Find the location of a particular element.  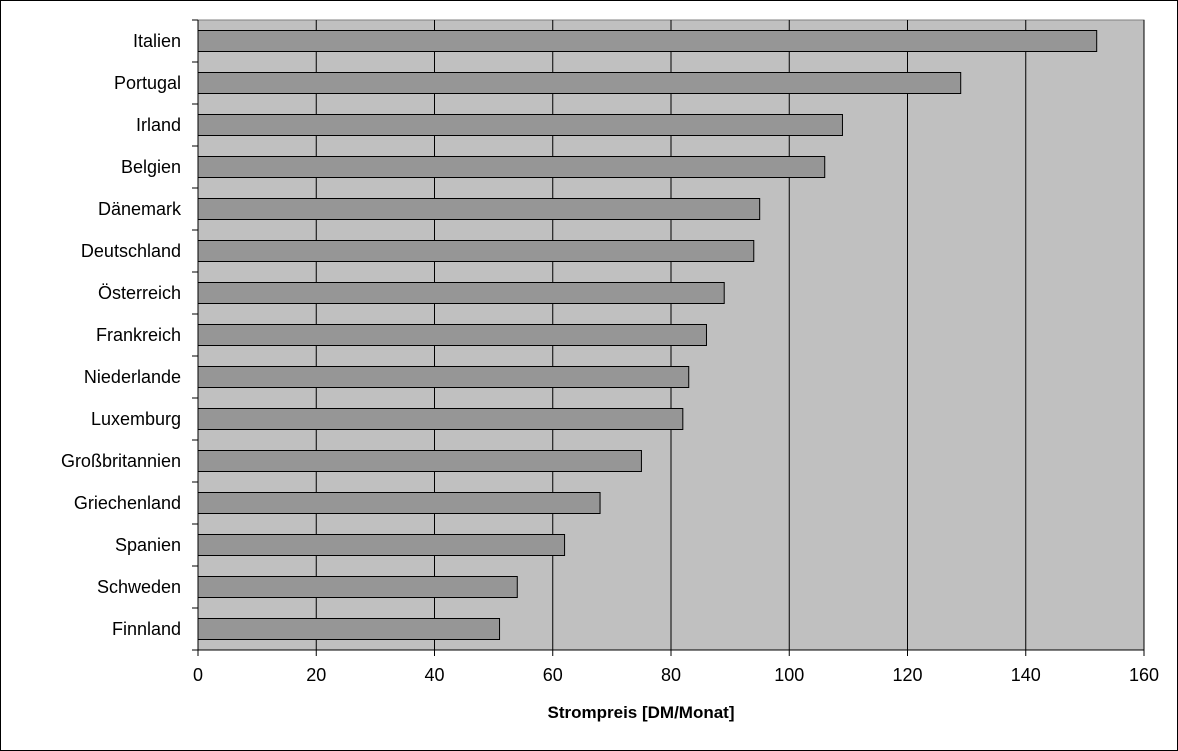

x-tick-label: 120 is located at coordinates (907, 675).